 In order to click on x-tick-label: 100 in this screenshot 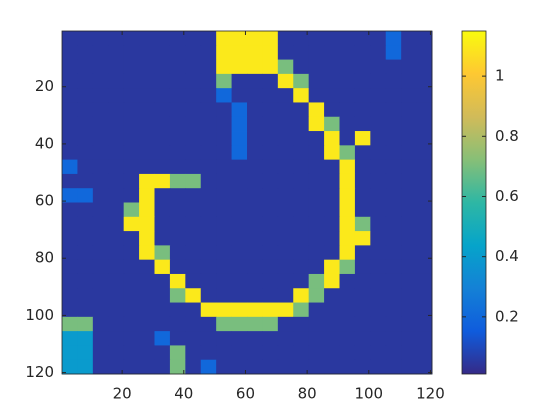, I will do `click(368, 394)`.